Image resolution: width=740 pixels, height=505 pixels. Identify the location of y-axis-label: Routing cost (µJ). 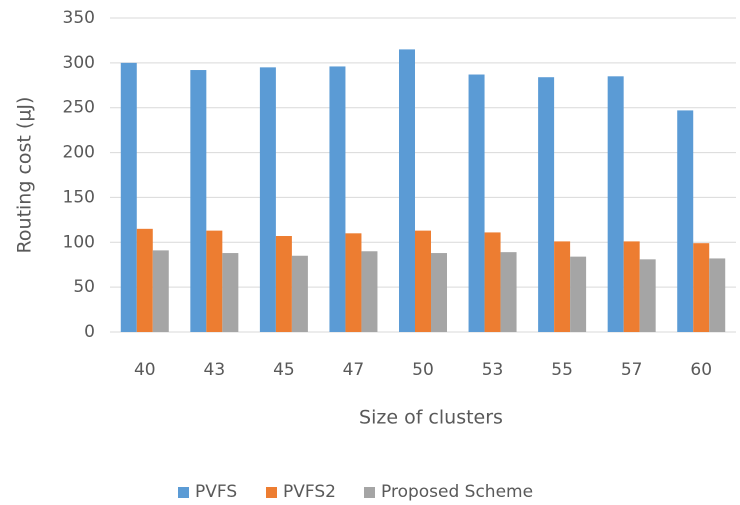
(25, 175).